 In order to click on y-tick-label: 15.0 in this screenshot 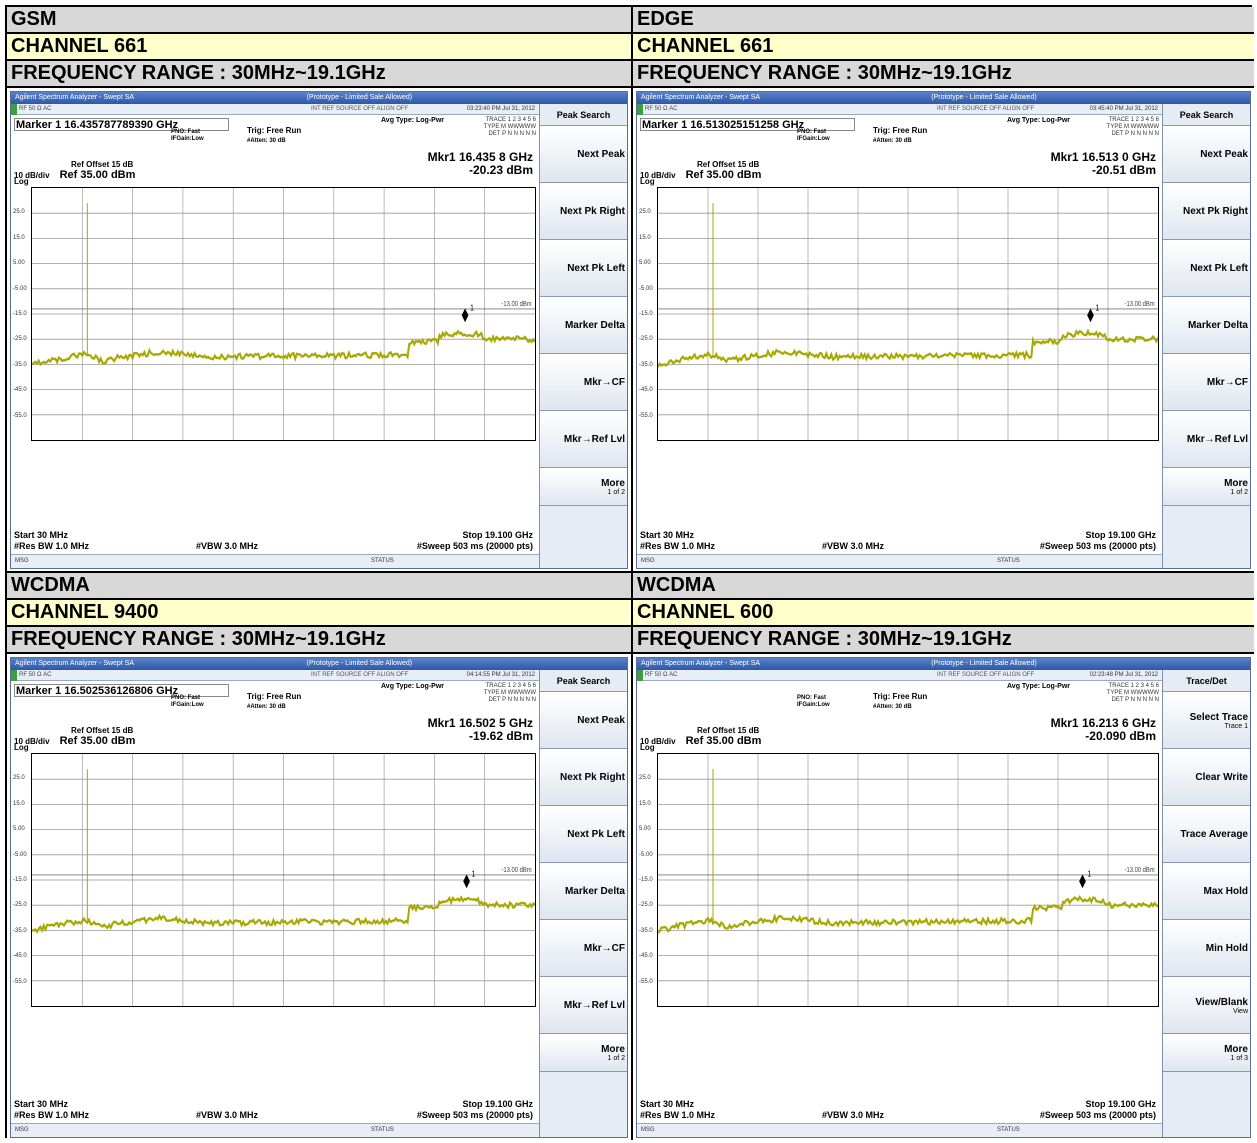, I will do `click(19, 803)`.